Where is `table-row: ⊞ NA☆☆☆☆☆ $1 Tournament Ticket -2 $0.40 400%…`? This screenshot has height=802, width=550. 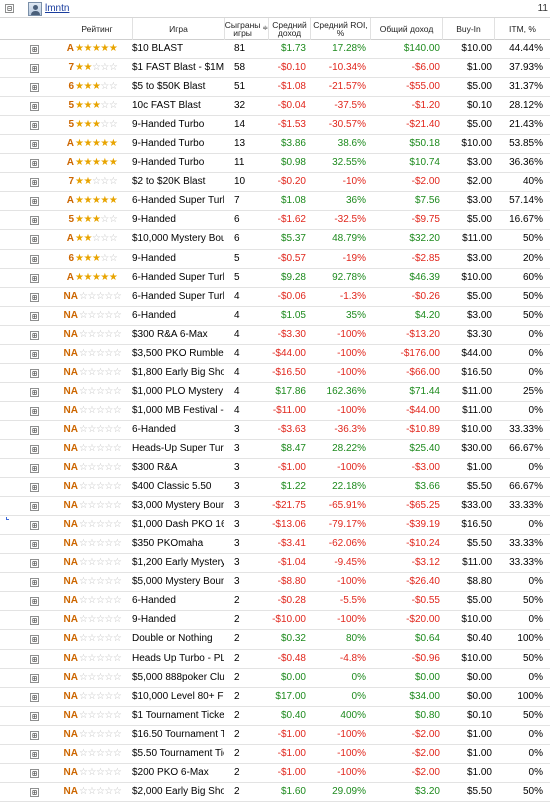 table-row: ⊞ NA☆☆☆☆☆ $1 Tournament Ticket -2 $0.40 400%… is located at coordinates (275, 716).